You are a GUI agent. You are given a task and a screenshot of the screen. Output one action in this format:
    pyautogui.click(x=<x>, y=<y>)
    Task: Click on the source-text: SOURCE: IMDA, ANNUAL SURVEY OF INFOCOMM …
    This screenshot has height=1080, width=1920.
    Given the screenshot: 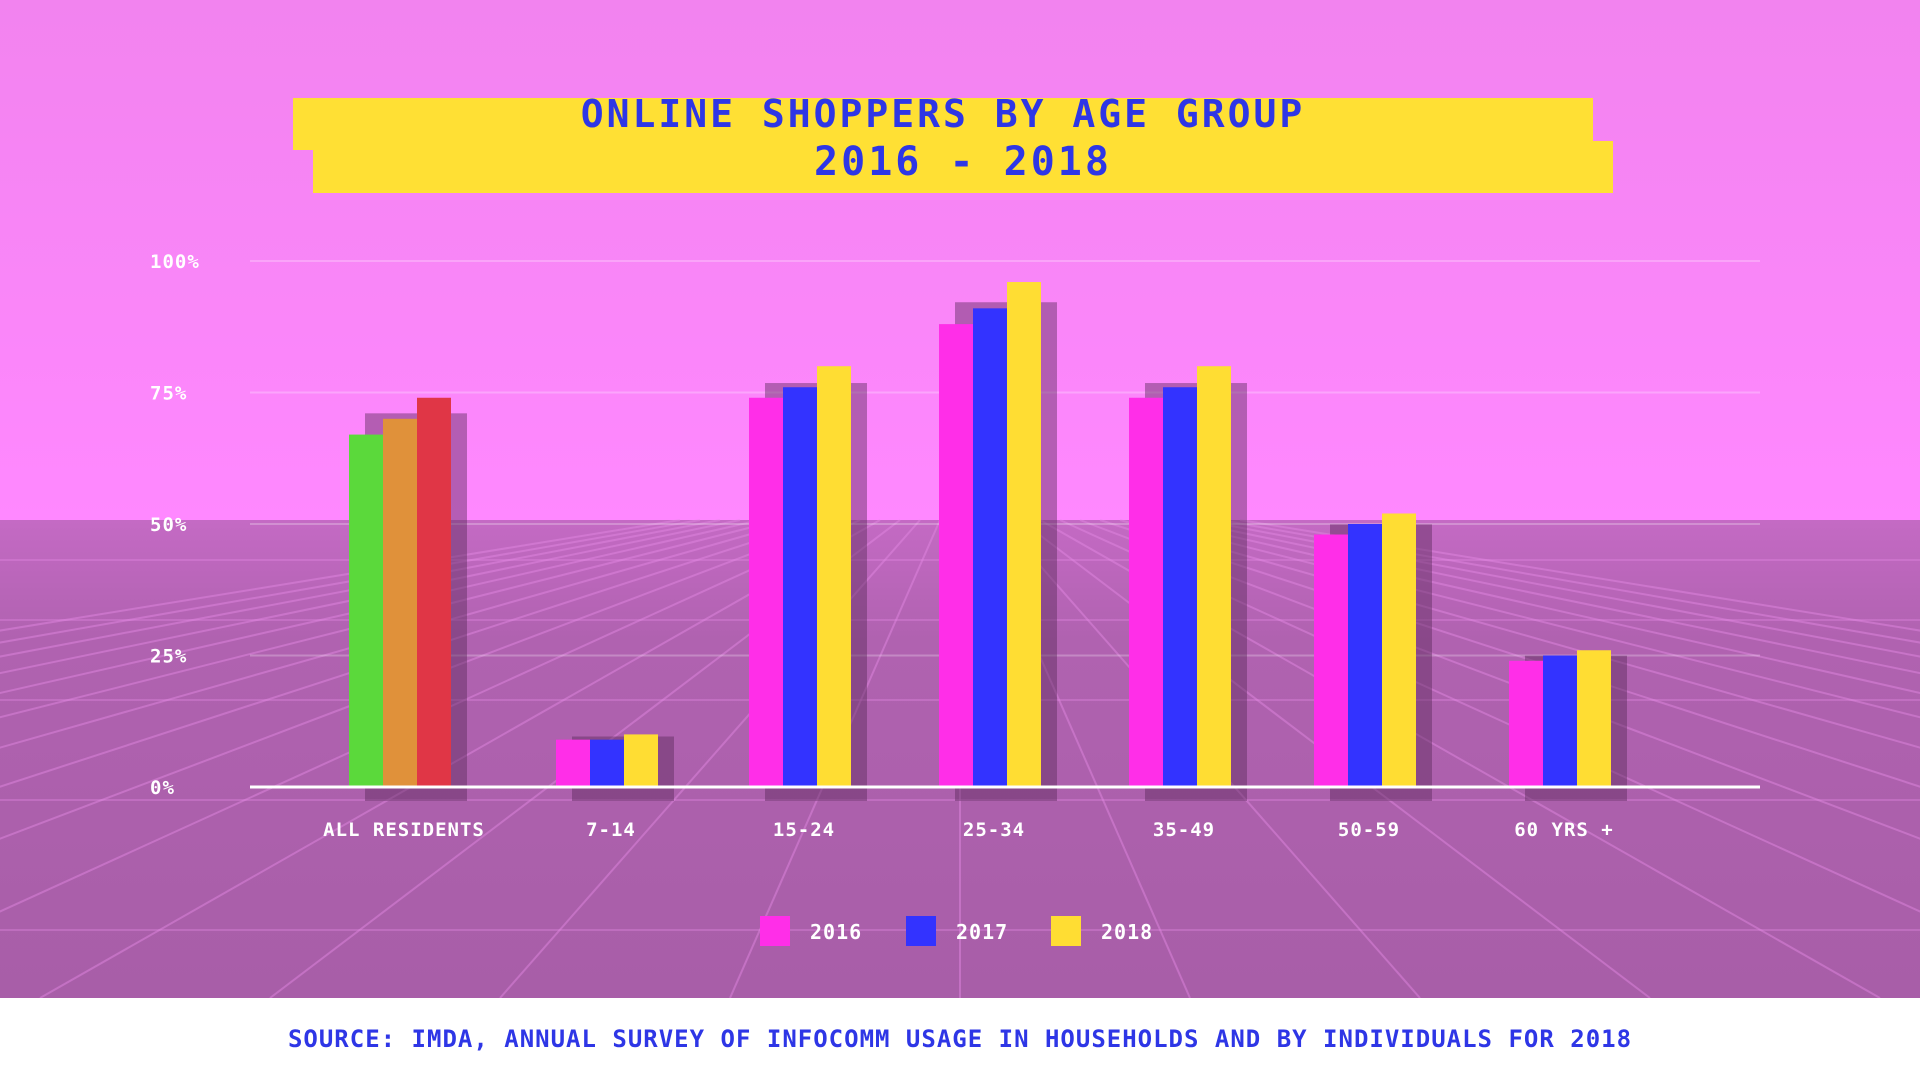 What is the action you would take?
    pyautogui.click(x=960, y=1039)
    